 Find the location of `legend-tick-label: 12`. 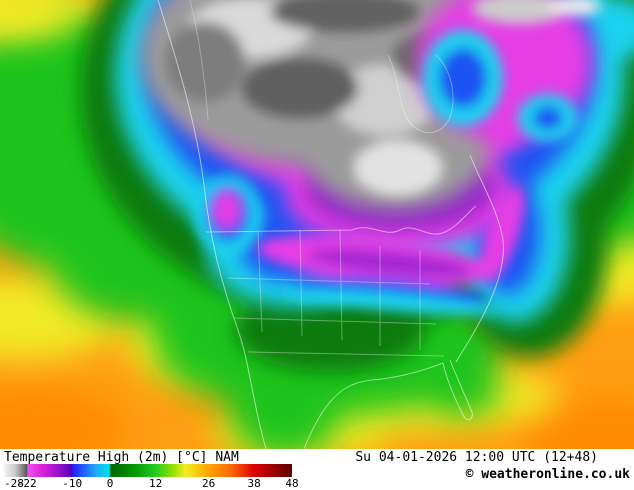

legend-tick-label: 12 is located at coordinates (155, 483).